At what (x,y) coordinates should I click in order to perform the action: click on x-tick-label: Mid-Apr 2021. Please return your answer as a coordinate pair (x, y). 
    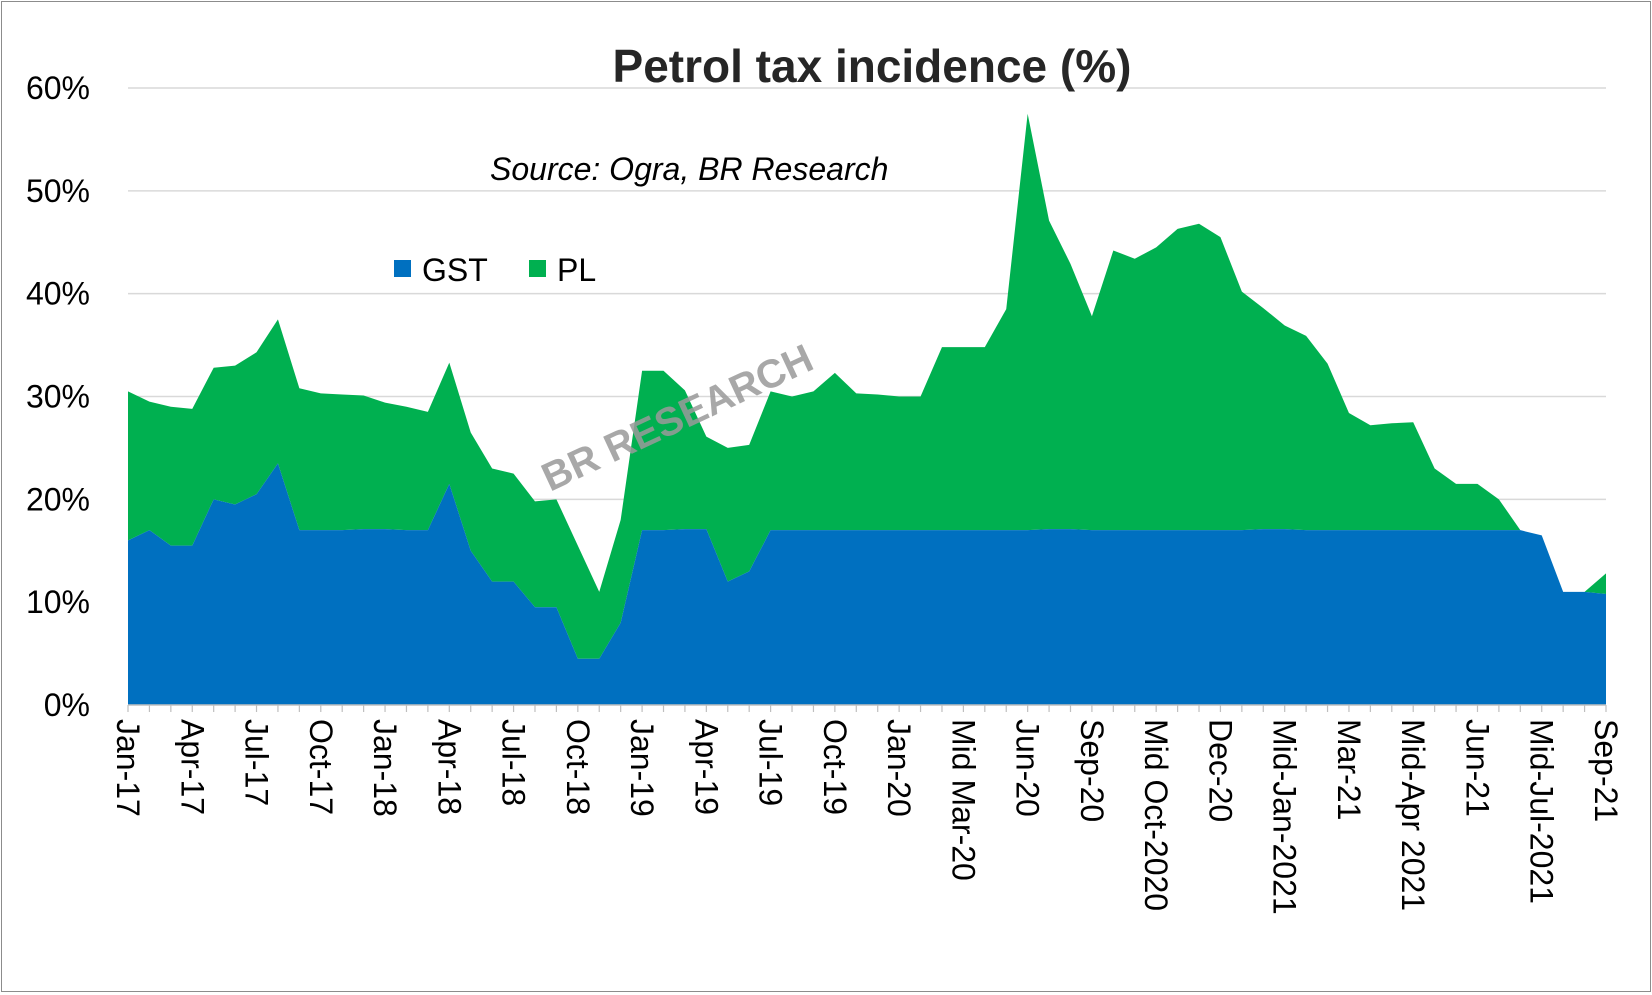
    Looking at the image, I should click on (1413, 815).